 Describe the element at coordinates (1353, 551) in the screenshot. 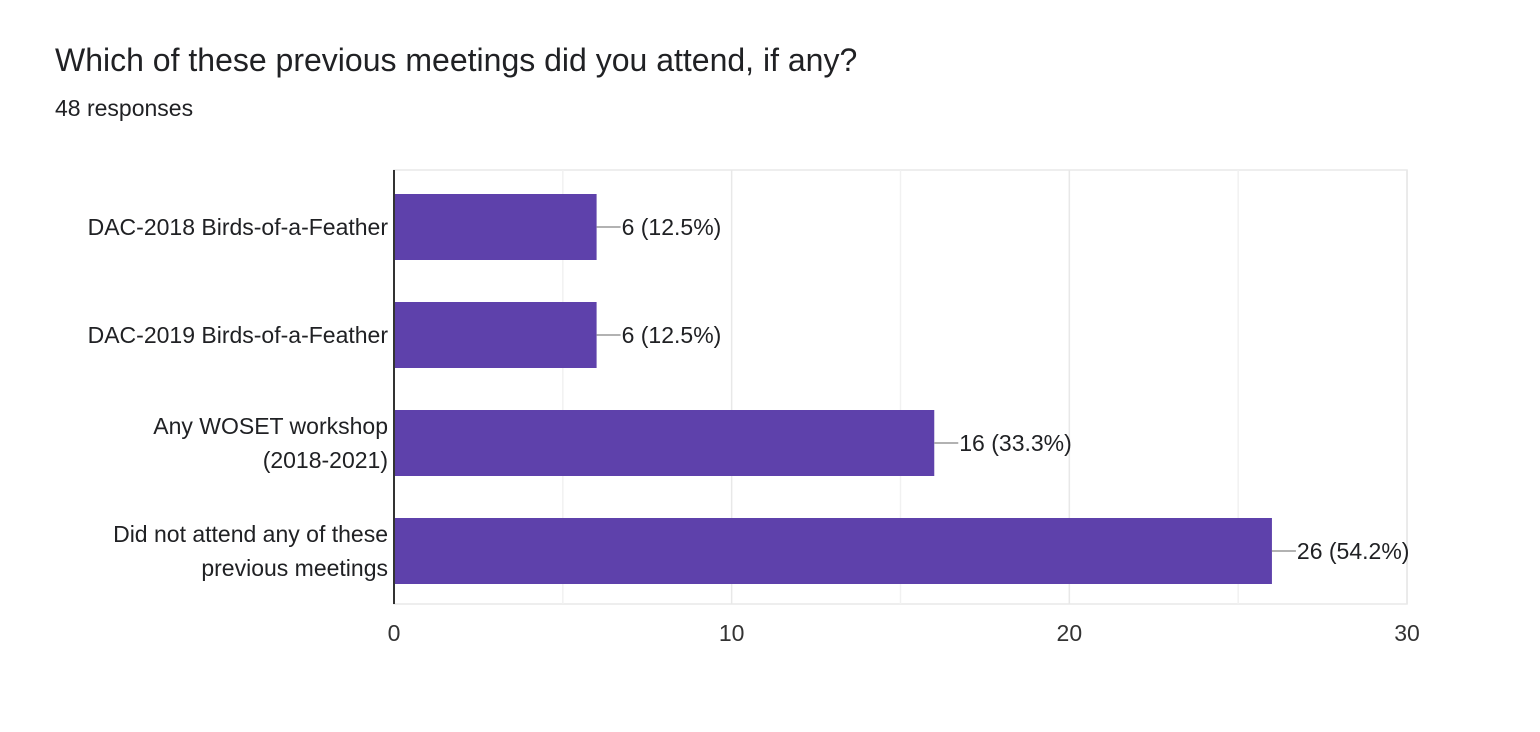

I see `data-label: 26 (54.2%)` at that location.